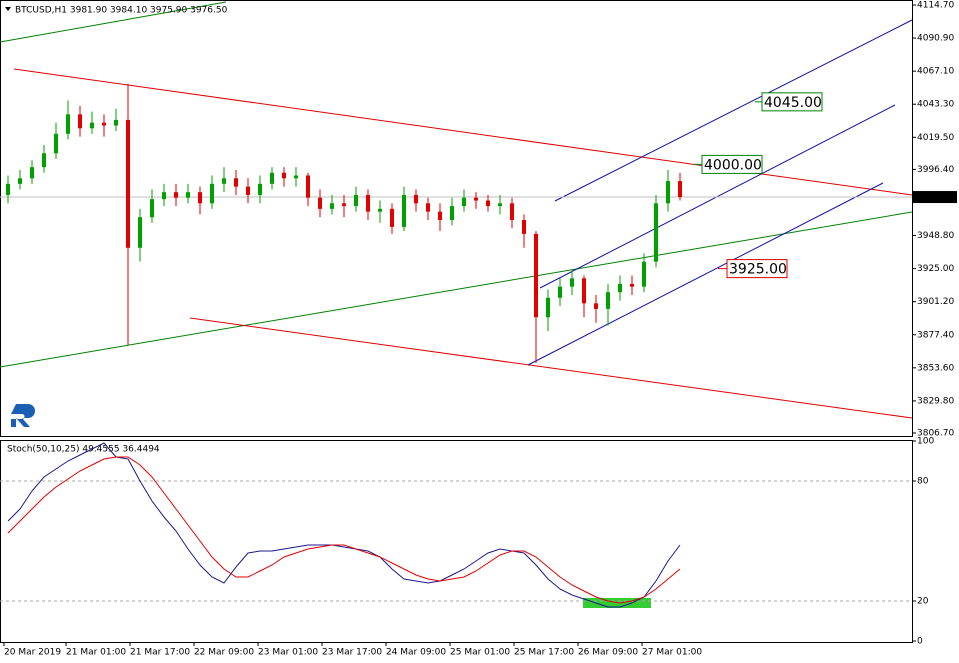  I want to click on menu-arrow, so click(8, 9).